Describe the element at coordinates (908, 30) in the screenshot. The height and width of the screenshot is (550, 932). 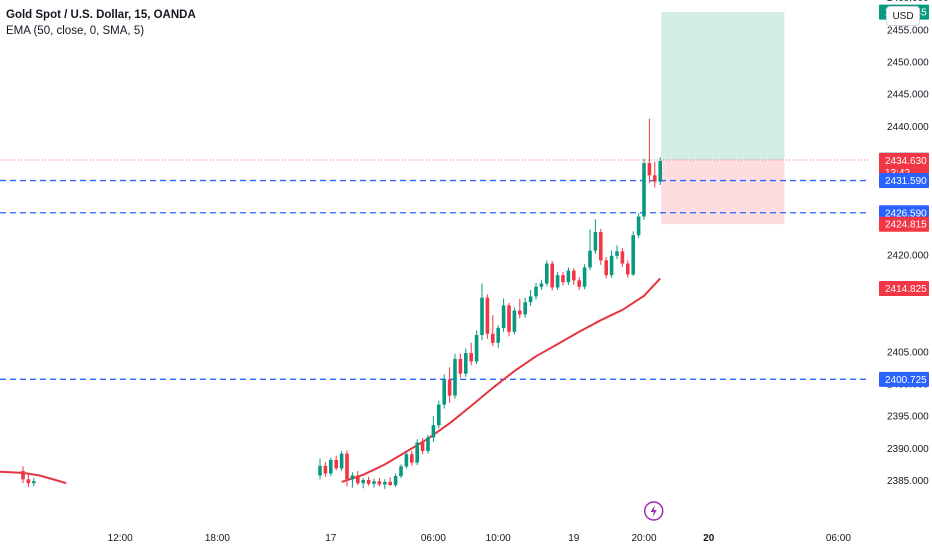
I see `price-tick-label: 2455.000` at that location.